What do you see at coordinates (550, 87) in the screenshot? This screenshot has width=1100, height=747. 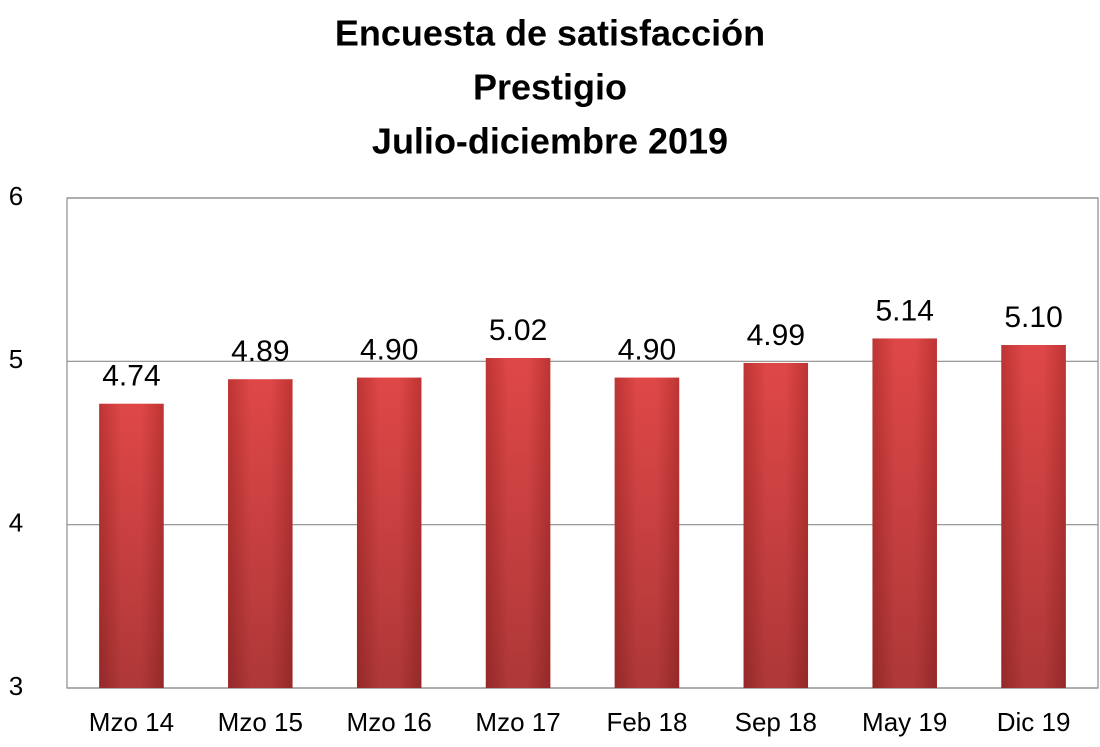 I see `chart-title: Prestigio` at bounding box center [550, 87].